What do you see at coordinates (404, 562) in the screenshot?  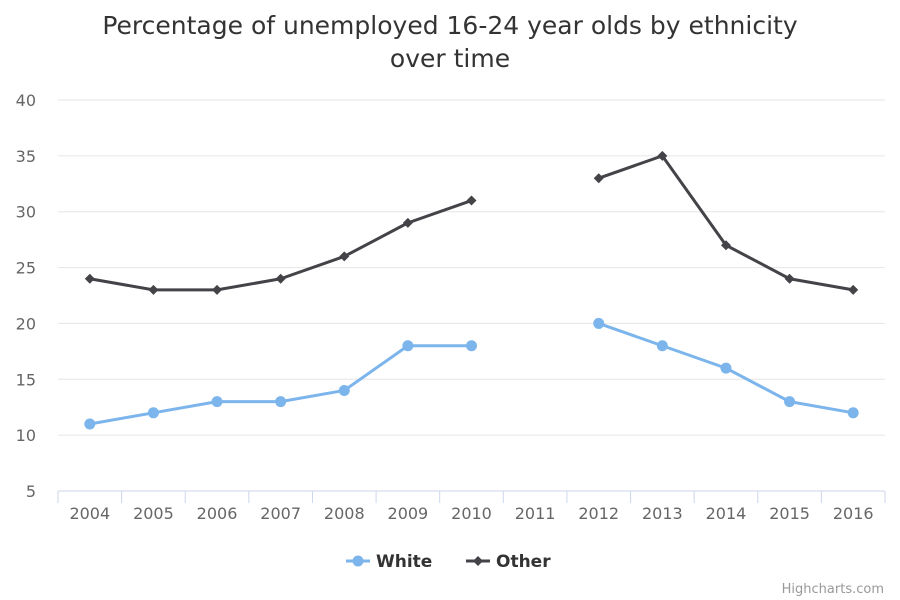 I see `legend-label: White` at bounding box center [404, 562].